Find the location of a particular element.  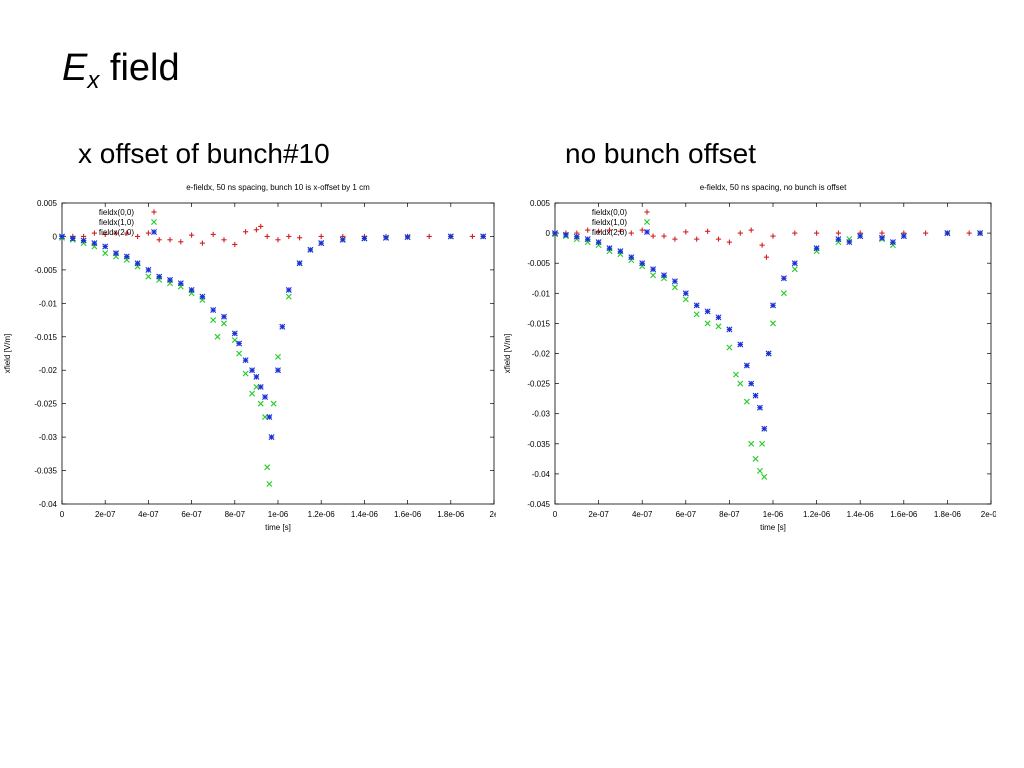

x-tick-label: 6e-07 is located at coordinates (191, 514).